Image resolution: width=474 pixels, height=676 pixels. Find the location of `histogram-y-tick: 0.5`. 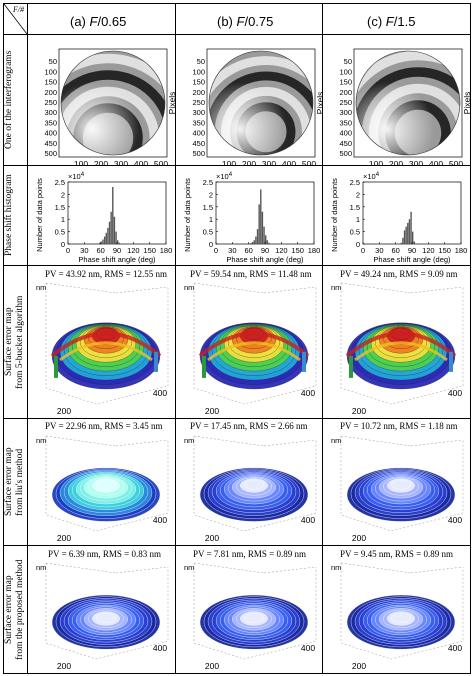

histogram-y-tick: 0.5 is located at coordinates (355, 232).